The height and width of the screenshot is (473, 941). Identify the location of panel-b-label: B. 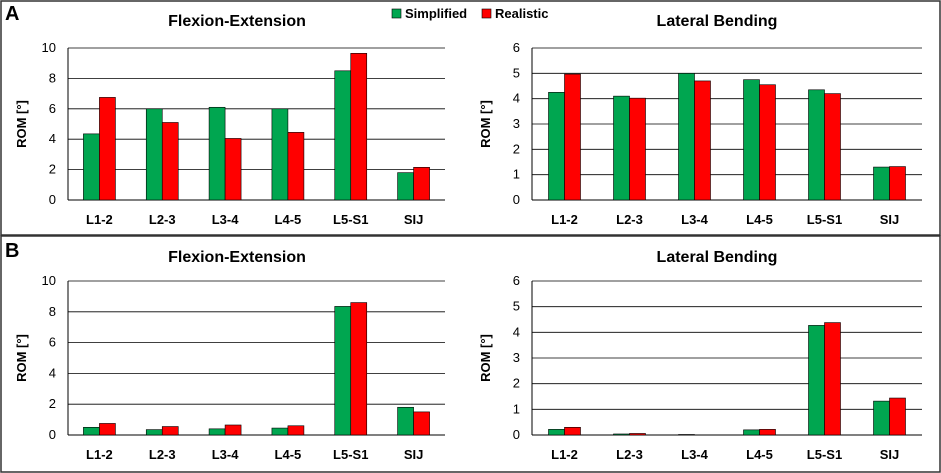
(12, 251).